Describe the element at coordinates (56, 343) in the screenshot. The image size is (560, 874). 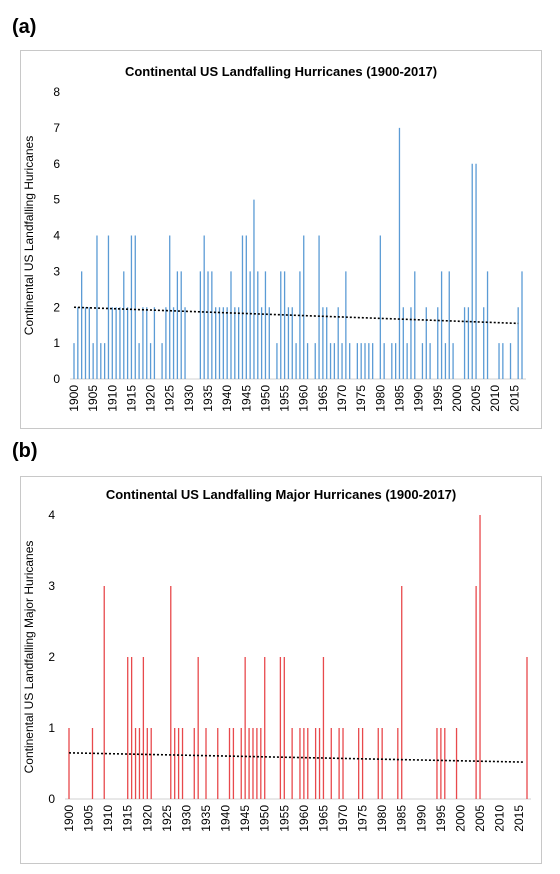
I see `chart-a-y-tick-label: 1` at that location.